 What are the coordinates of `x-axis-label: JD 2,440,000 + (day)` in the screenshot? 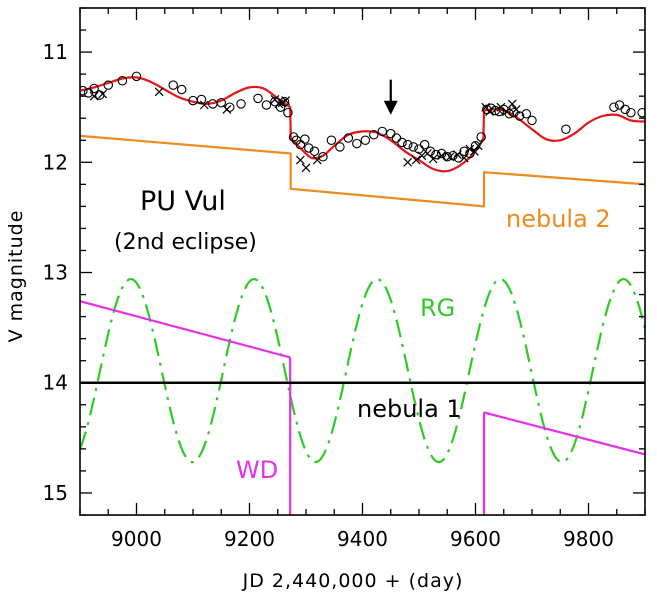 It's located at (353, 581).